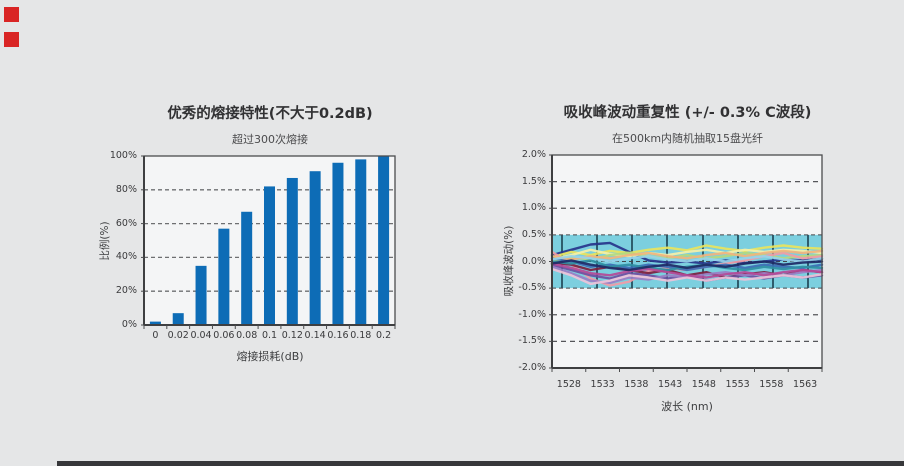 The image size is (904, 466). I want to click on splice-chart-y-axis-title: 比例(%), so click(105, 241).